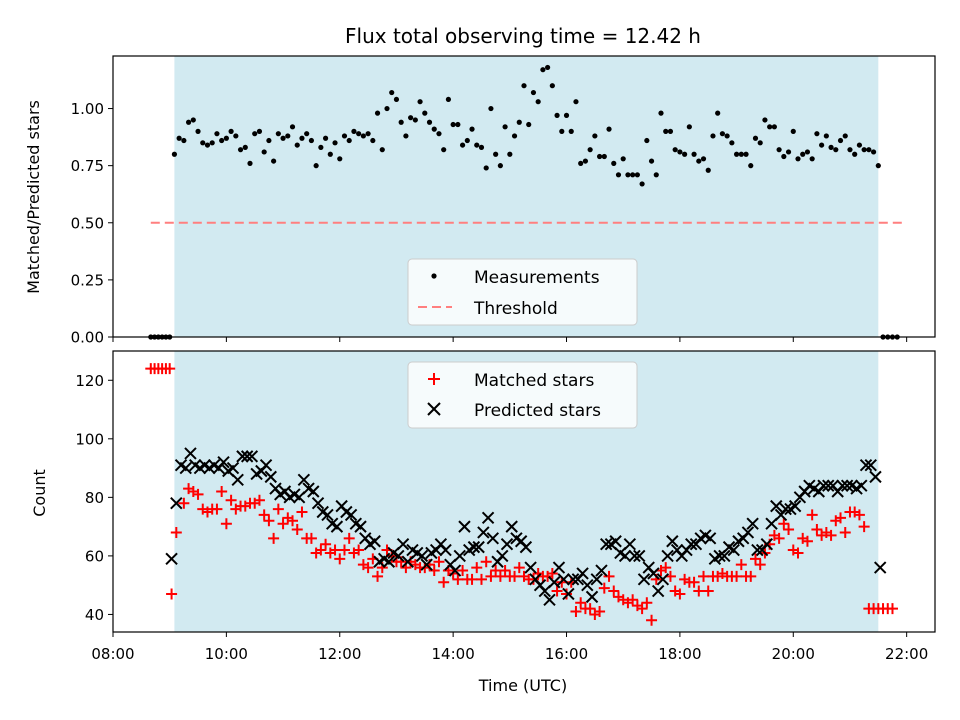 The image size is (960, 720). What do you see at coordinates (906, 654) in the screenshot?
I see `xtick-label: 22:00` at bounding box center [906, 654].